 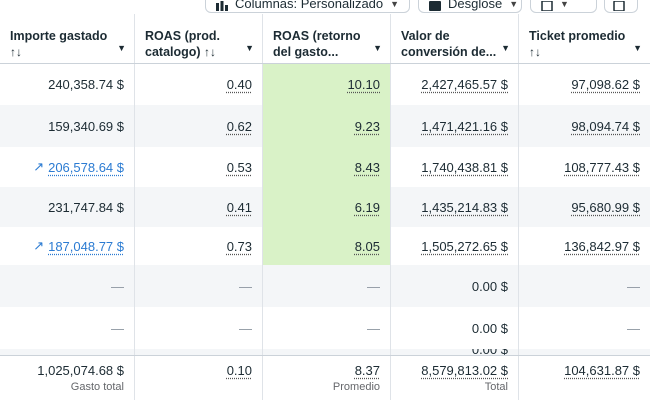 I want to click on conversion-value: 1,471,421.16 $, so click(x=464, y=126).